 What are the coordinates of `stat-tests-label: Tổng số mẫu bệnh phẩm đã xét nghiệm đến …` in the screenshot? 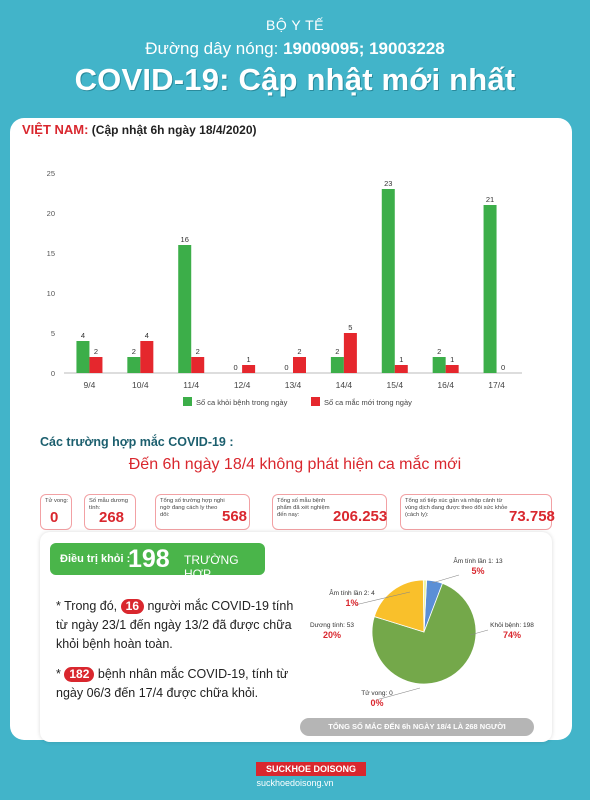 It's located at (303, 508).